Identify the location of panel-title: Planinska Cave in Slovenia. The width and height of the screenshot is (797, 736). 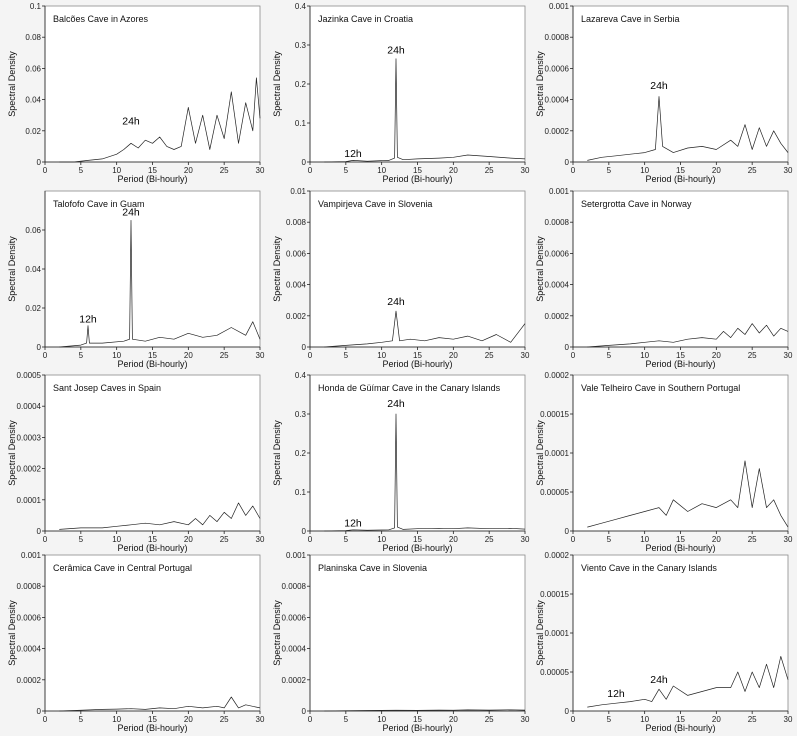
(372, 568).